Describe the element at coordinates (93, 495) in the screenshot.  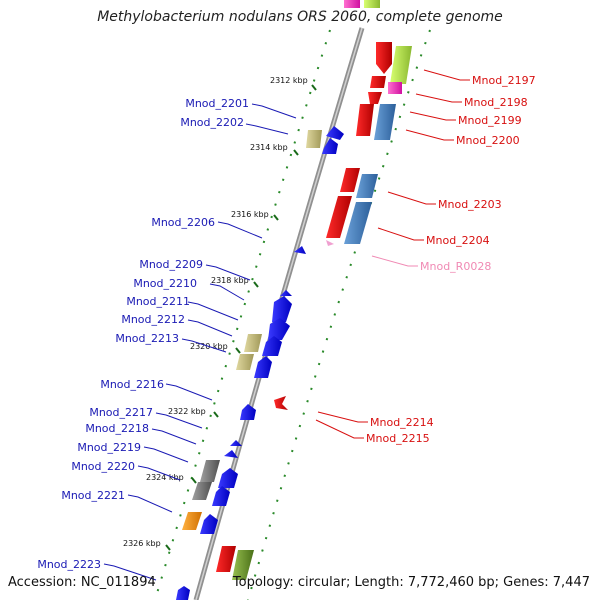
I see `gene-label-left: Mnod_2221` at that location.